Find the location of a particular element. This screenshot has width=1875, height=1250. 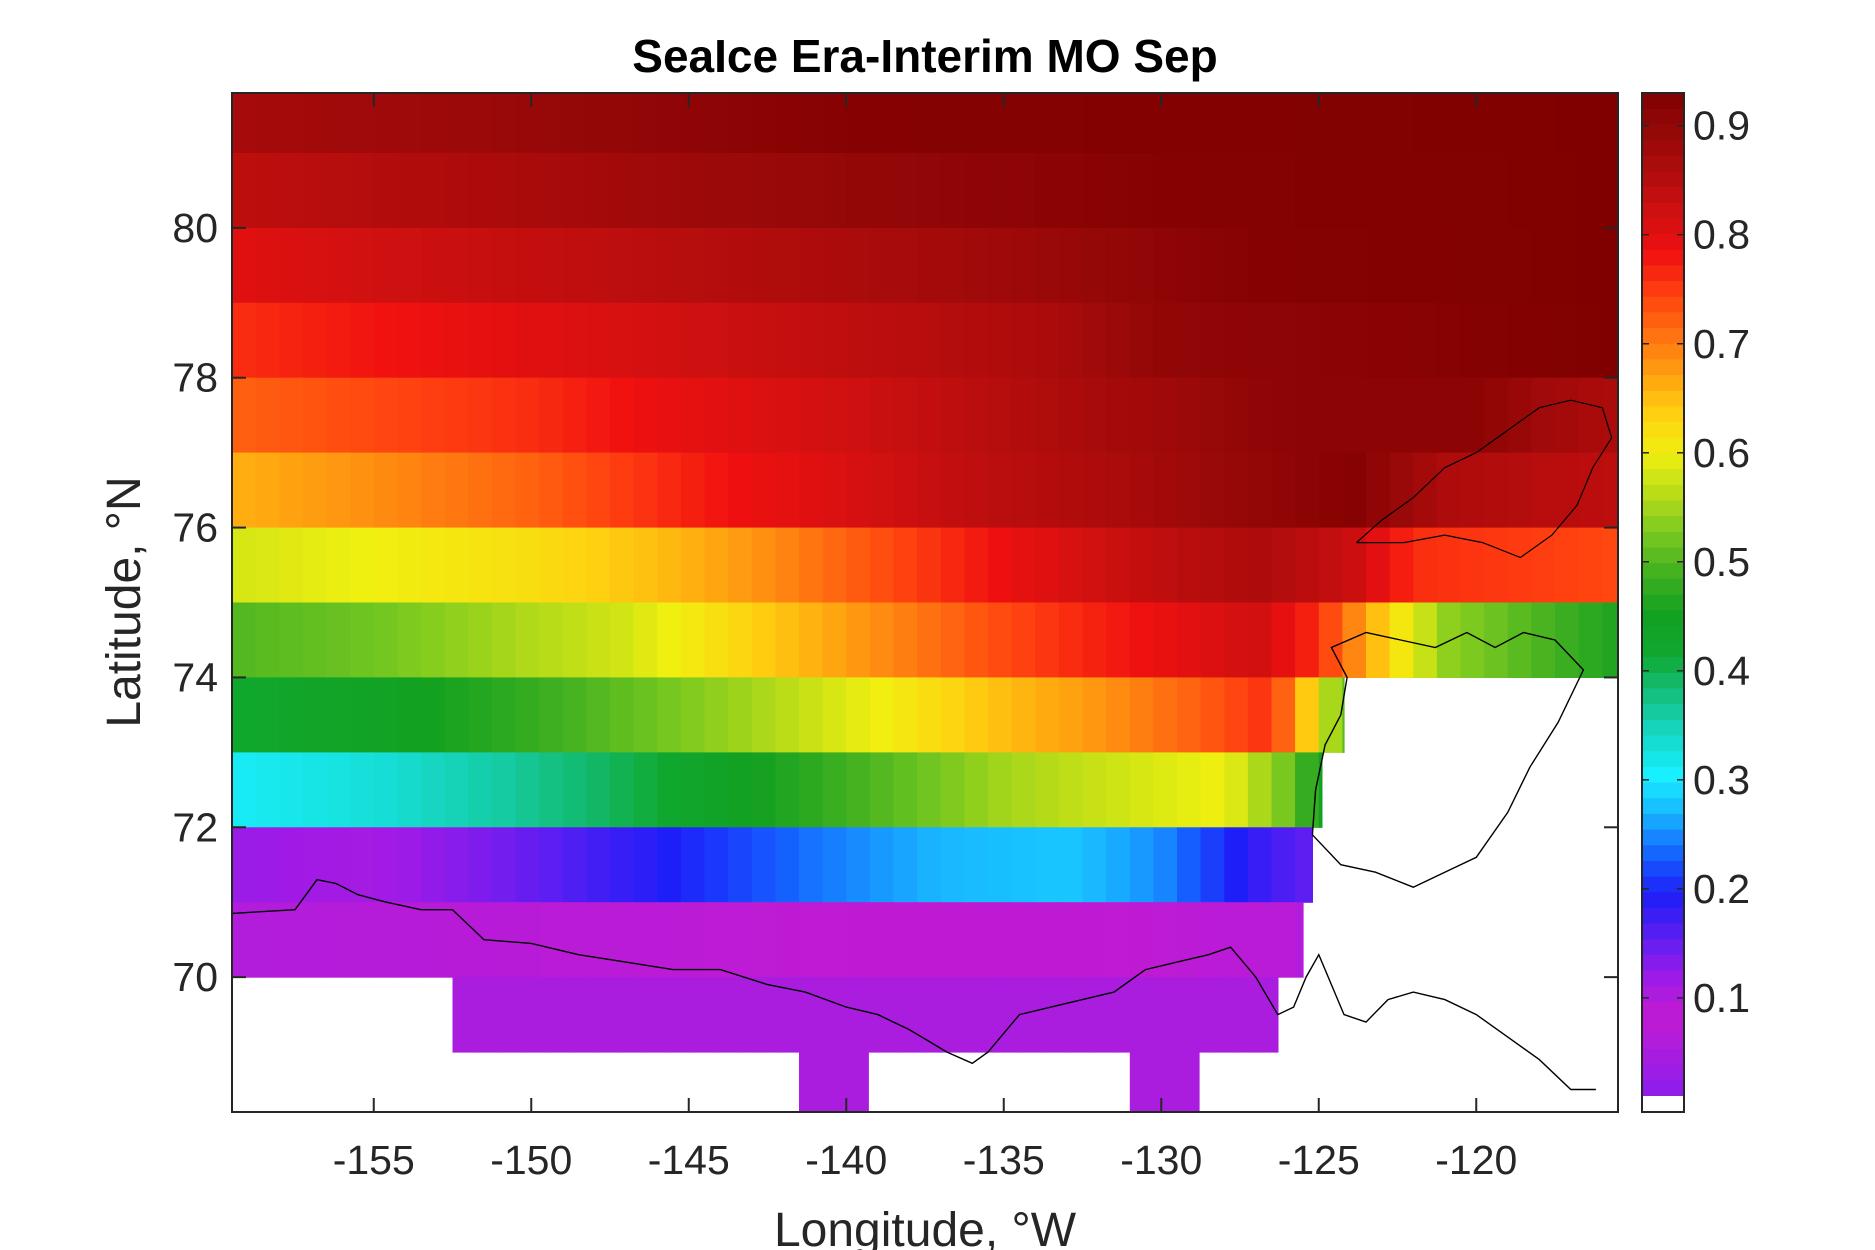

y-axis-label: Latitude, °N is located at coordinates (124, 601).